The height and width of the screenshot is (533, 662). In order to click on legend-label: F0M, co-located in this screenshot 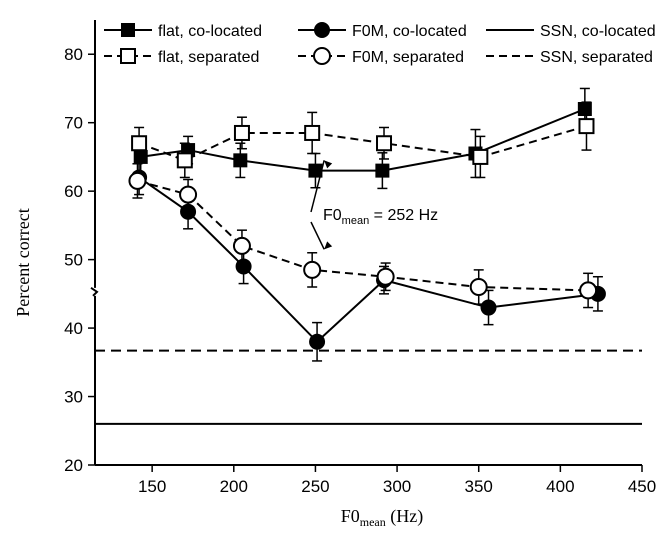, I will do `click(409, 31)`.